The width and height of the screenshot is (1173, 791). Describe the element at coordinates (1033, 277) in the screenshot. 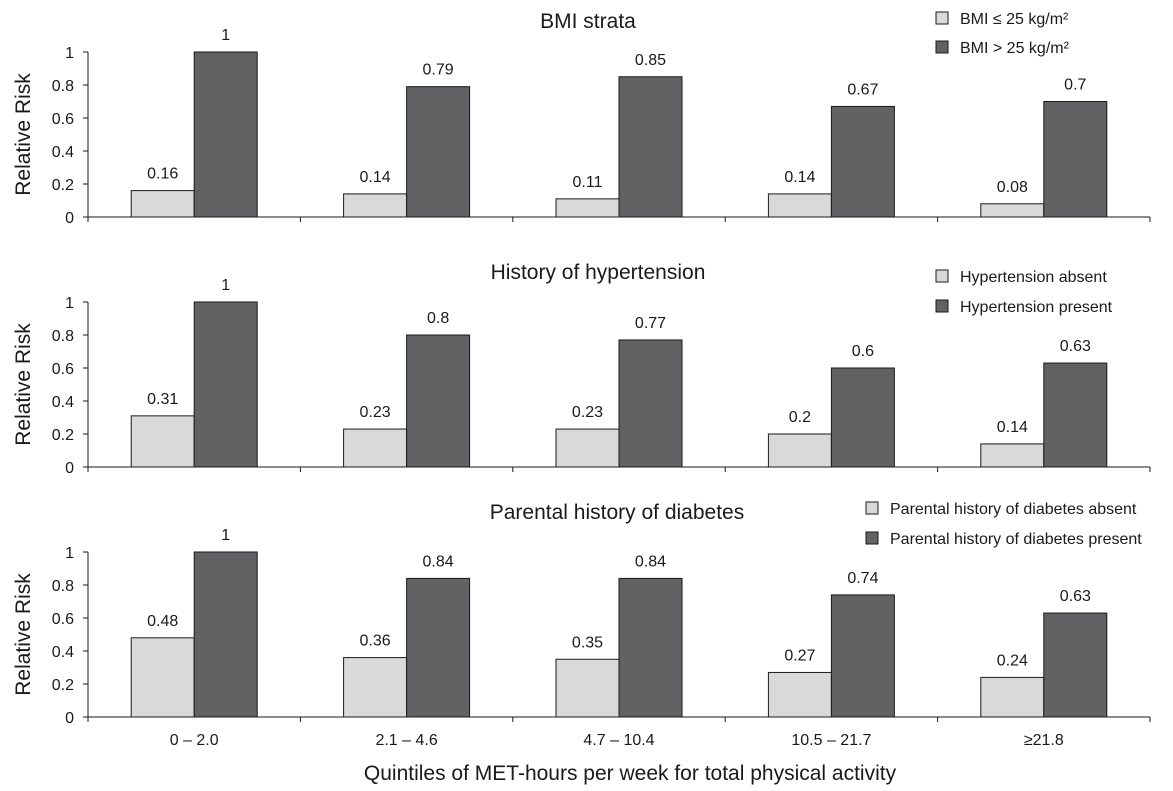

I see `legend-label-1: Hypertension absent` at that location.